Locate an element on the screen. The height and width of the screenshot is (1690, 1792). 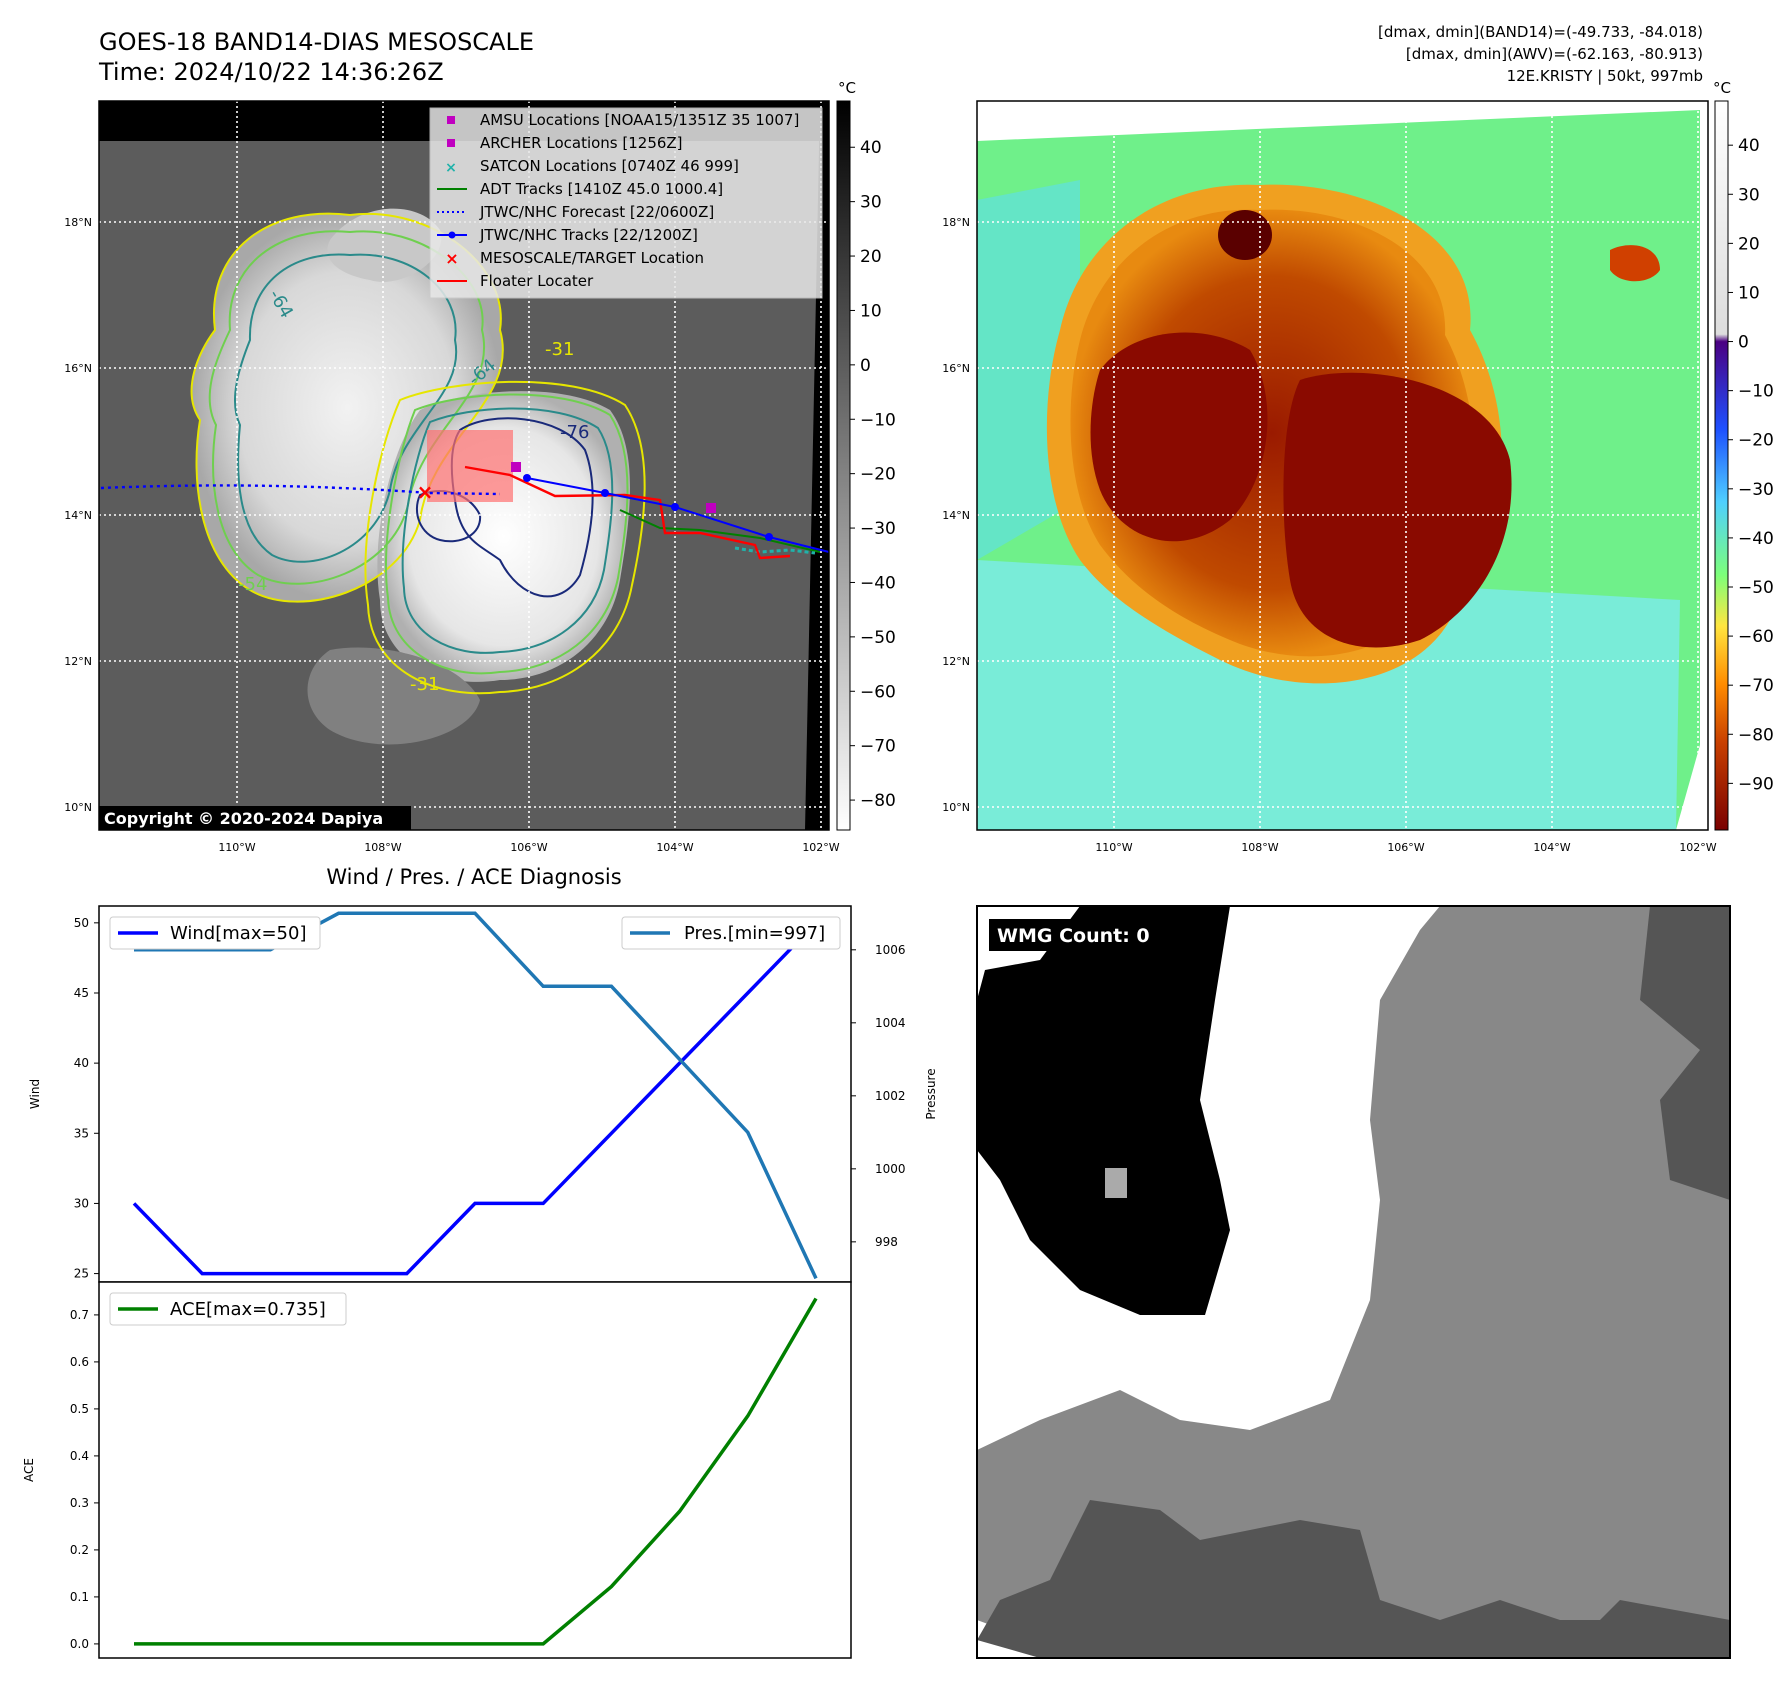
ir-cloud-south is located at coordinates (393, 696).